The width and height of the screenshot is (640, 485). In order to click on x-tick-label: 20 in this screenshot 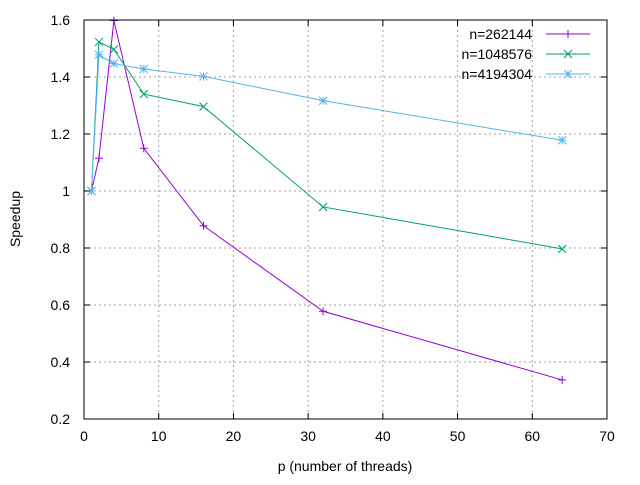, I will do `click(234, 436)`.